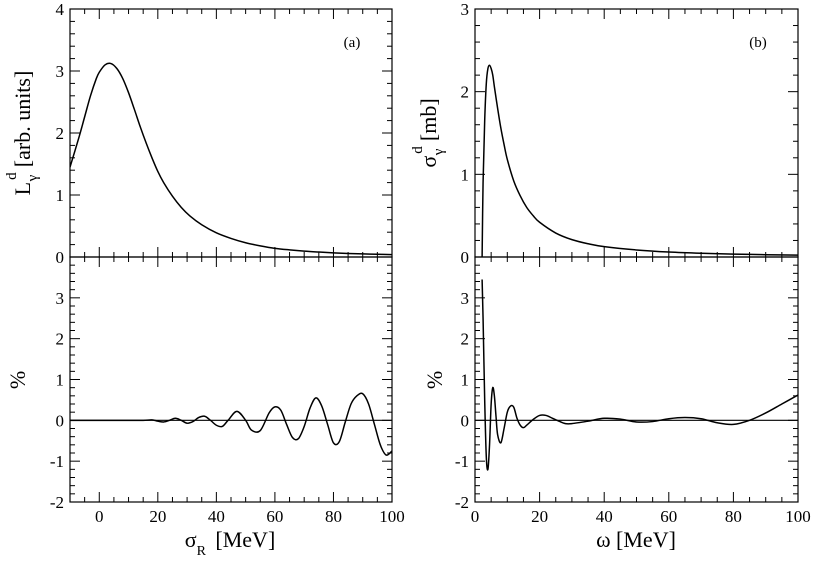 The width and height of the screenshot is (814, 561). I want to click on a-bottom-ytick-label: -2, so click(57, 502).